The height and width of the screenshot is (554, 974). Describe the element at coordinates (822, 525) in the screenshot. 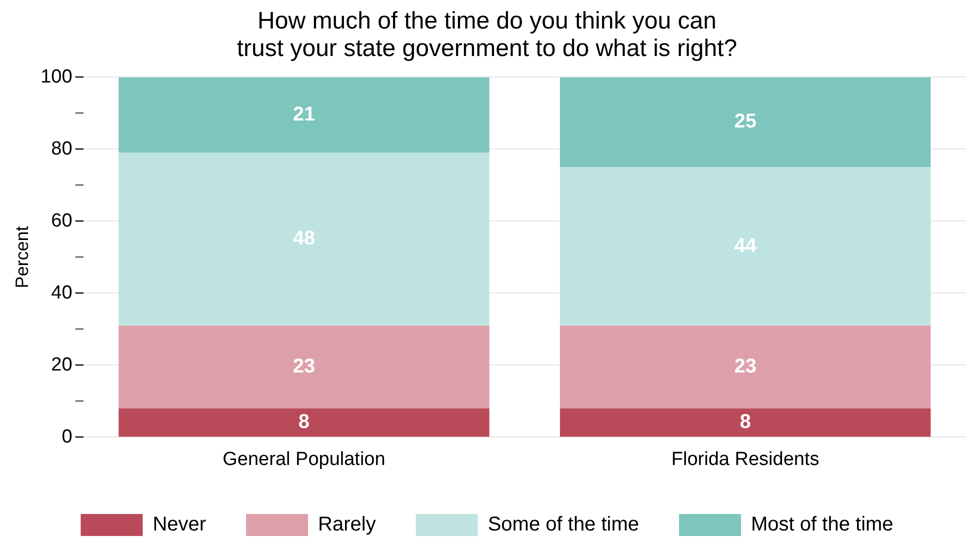

I see `legend-label: Most of the time` at that location.